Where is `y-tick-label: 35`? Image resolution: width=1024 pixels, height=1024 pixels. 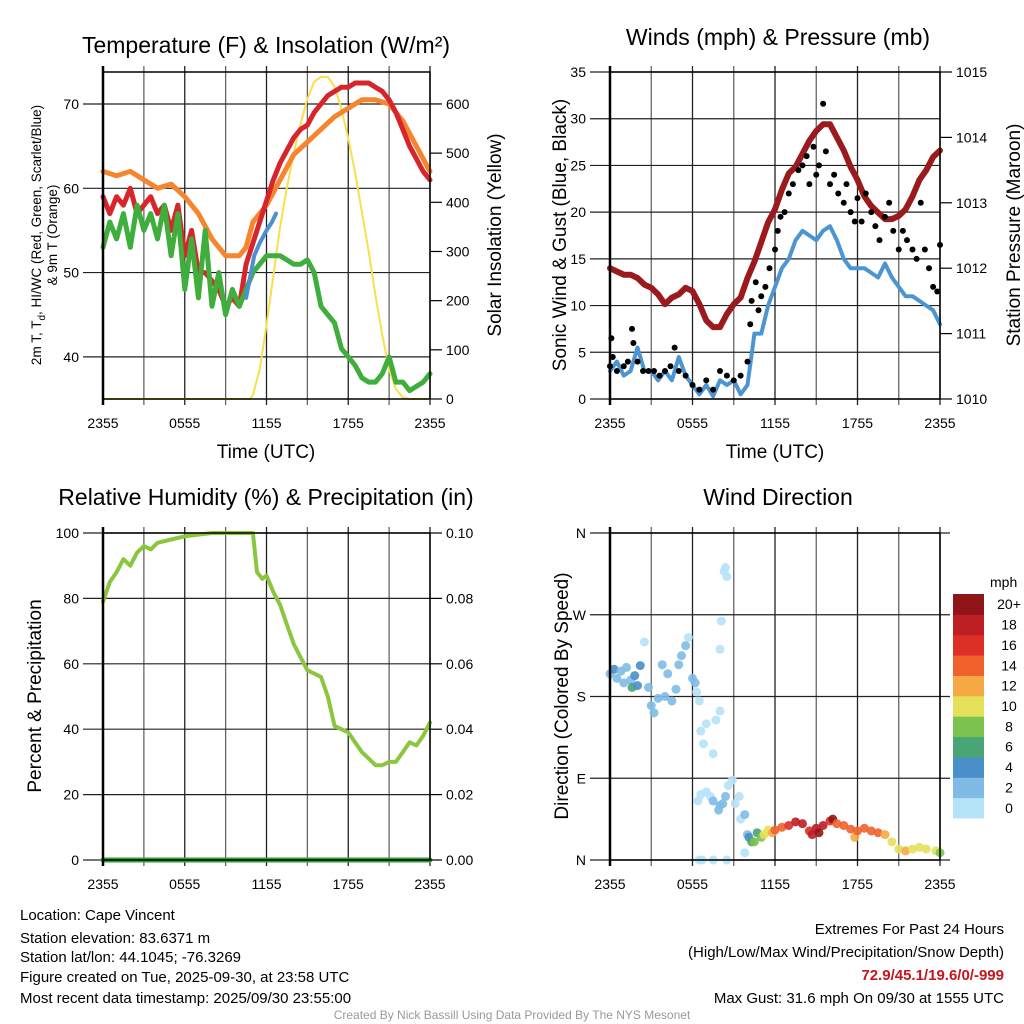
y-tick-label: 35 is located at coordinates (578, 72).